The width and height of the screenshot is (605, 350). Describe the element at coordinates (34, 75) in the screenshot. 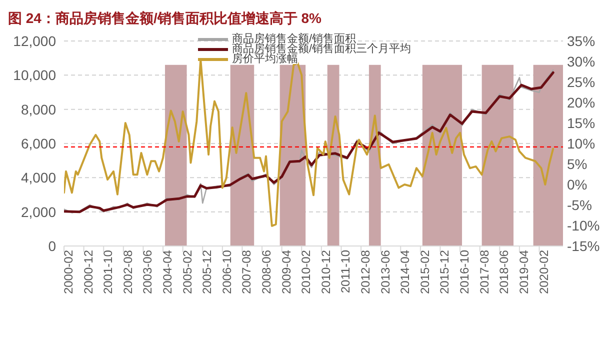

I see `y-tick-label: 10,000` at that location.